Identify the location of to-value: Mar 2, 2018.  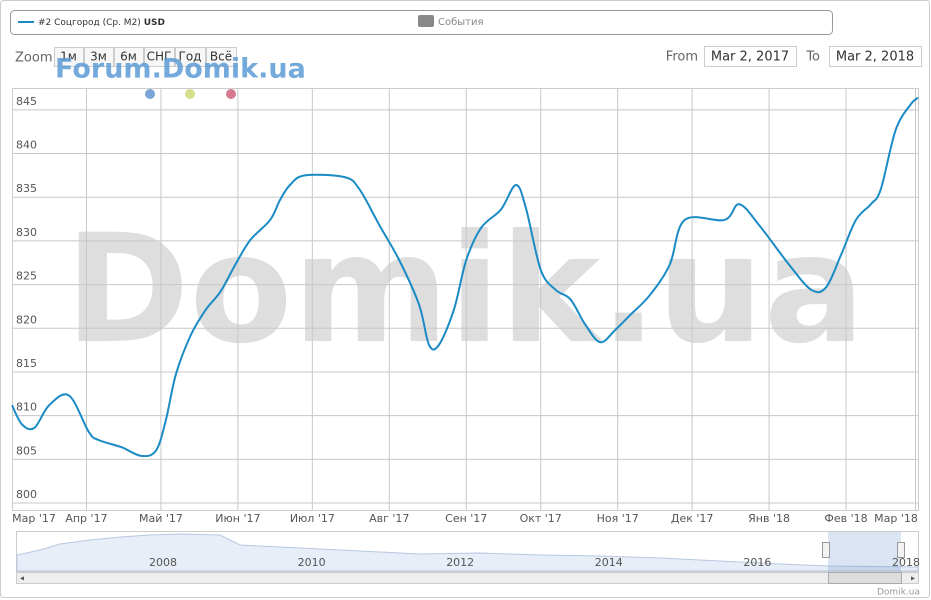
(875, 57).